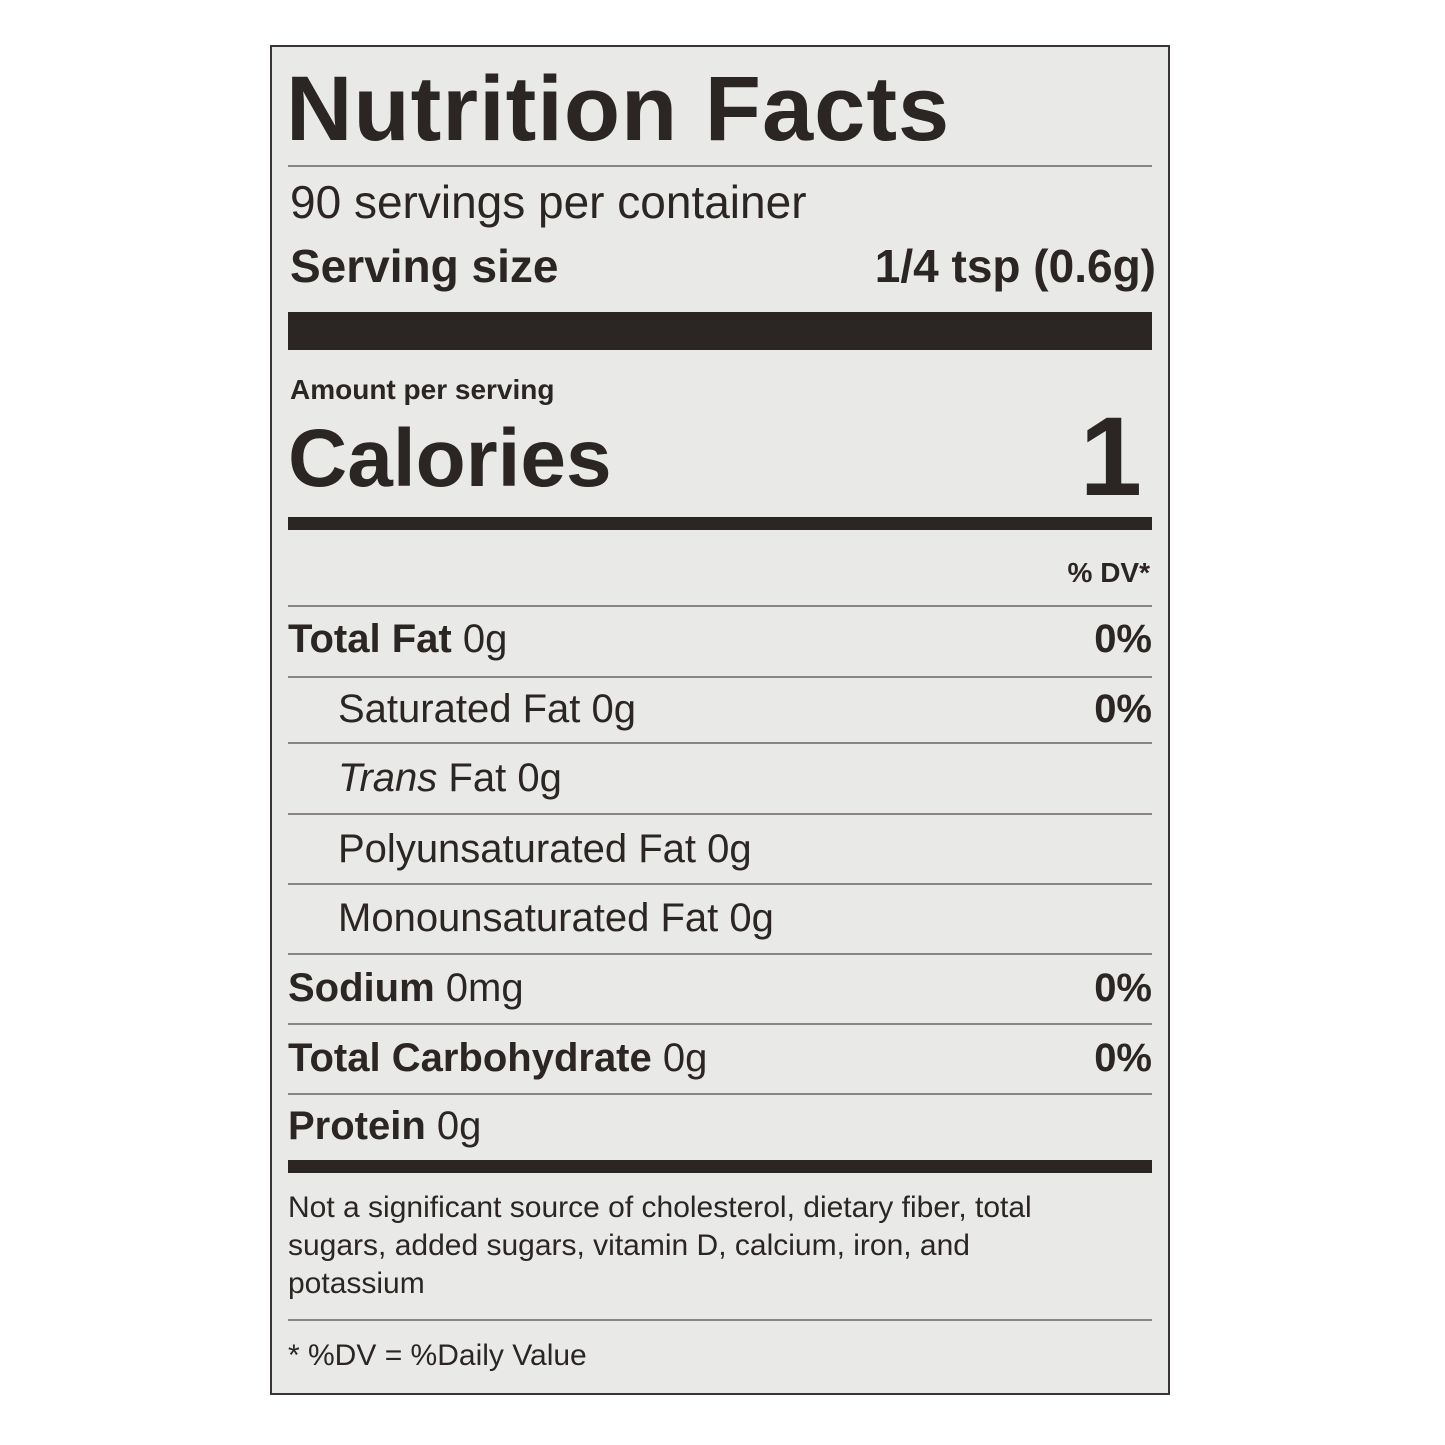 The width and height of the screenshot is (1445, 1445). Describe the element at coordinates (437, 1355) in the screenshot. I see `dv-note: * %DV = %Daily Value` at that location.